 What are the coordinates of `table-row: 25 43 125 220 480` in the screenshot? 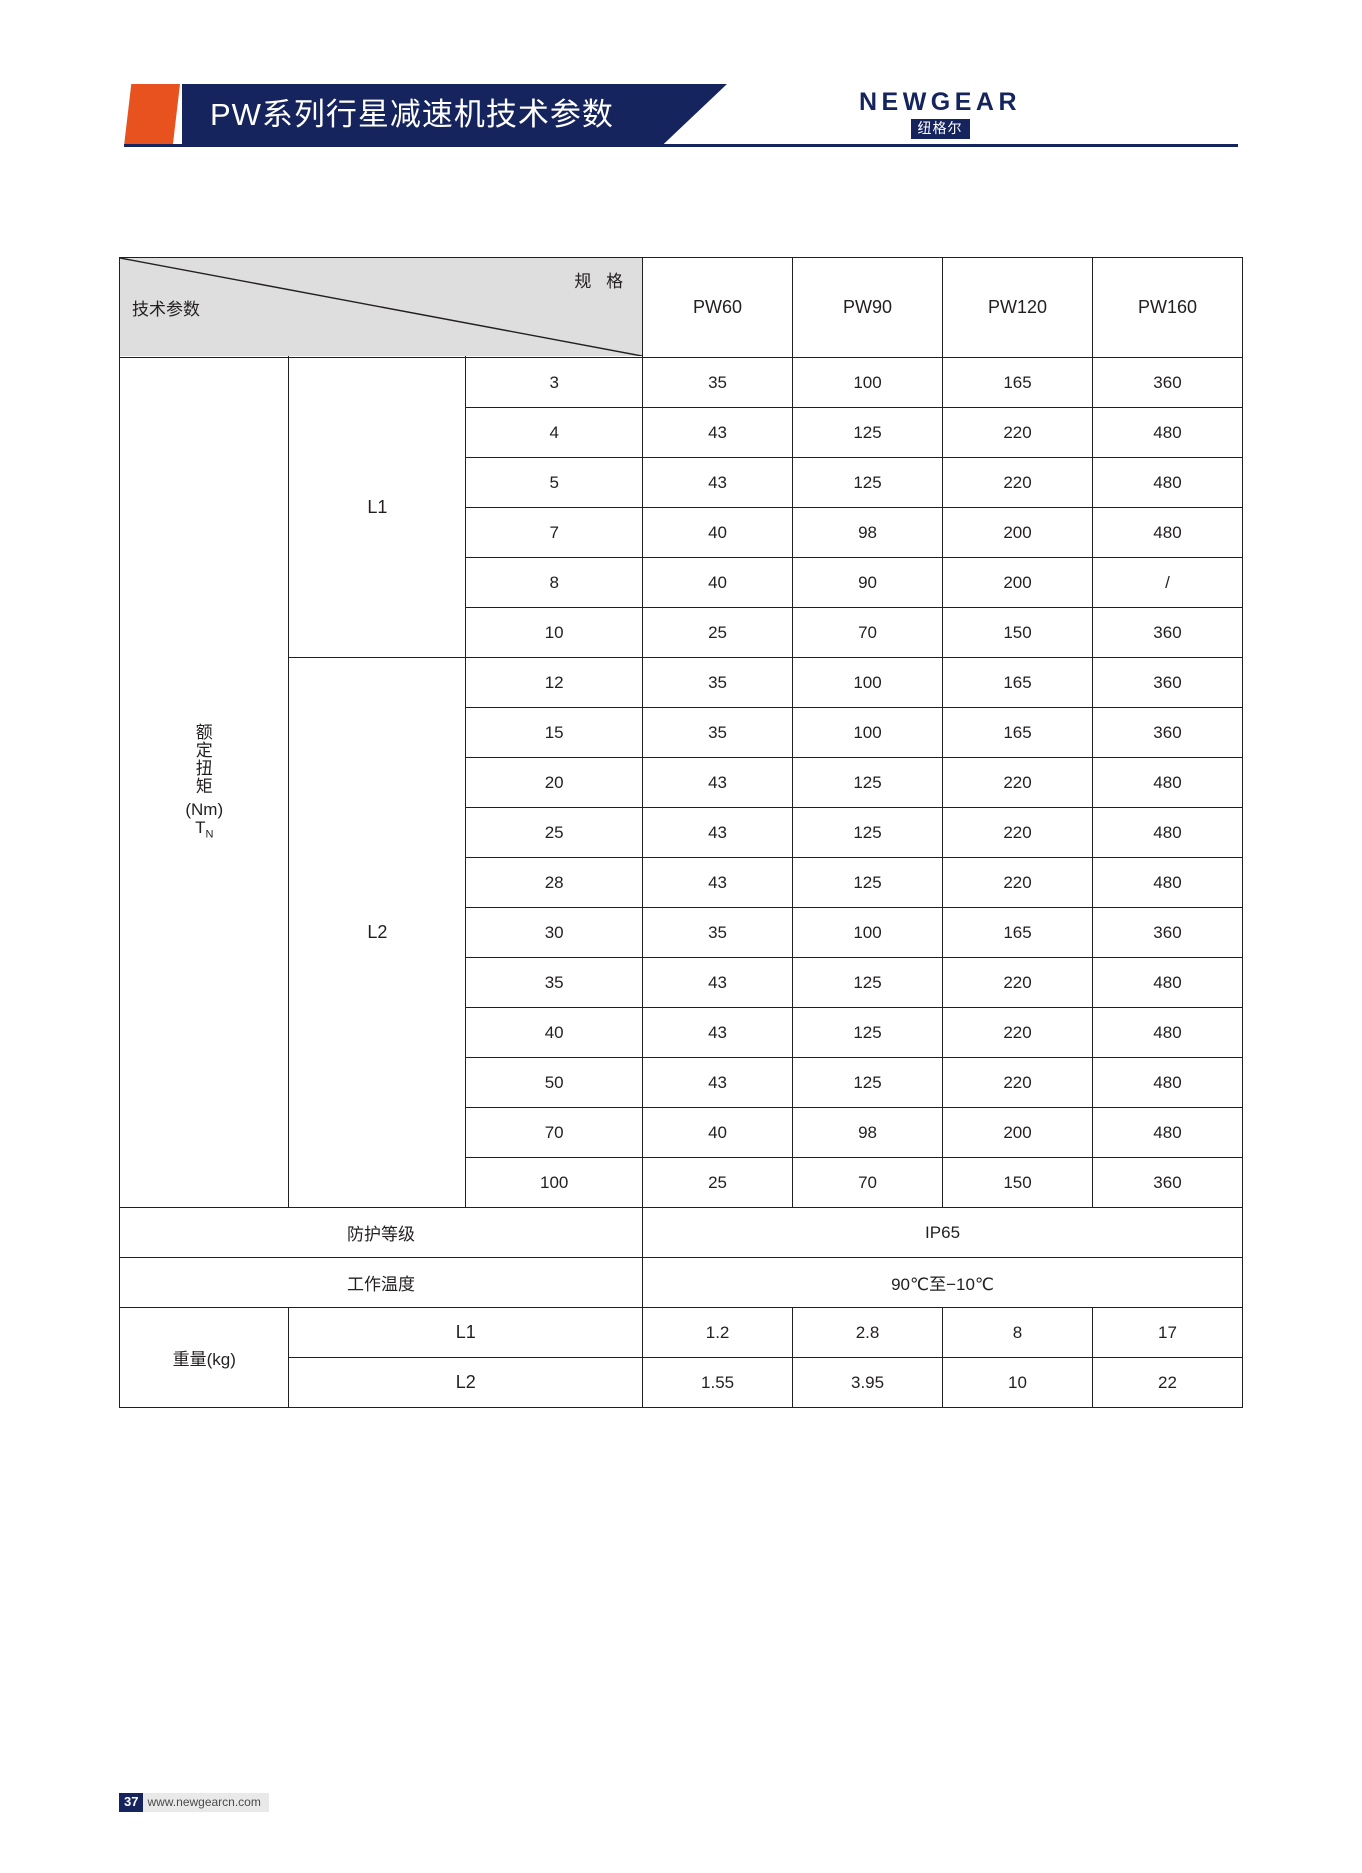 It's located at (682, 832).